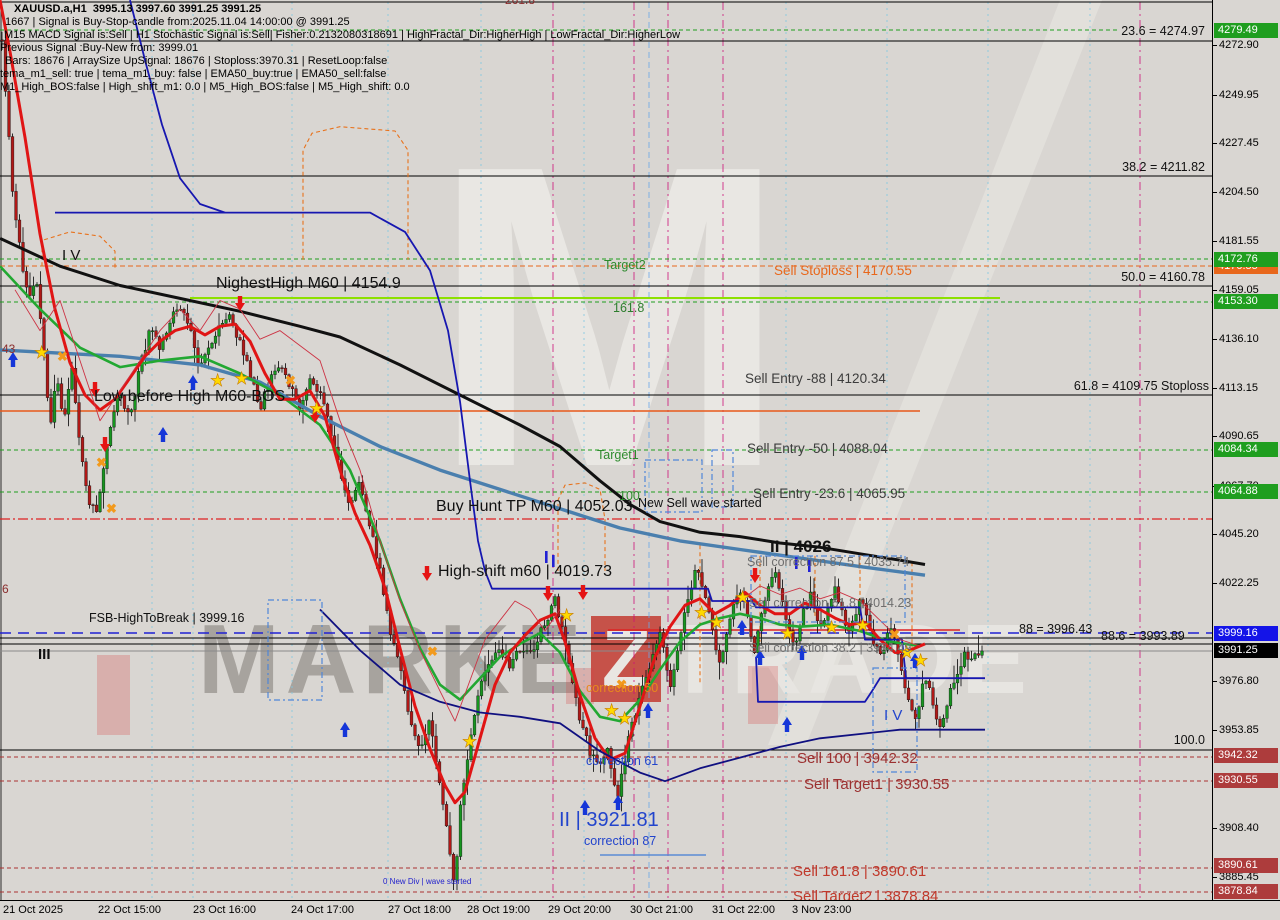 This screenshot has width=1280, height=920. I want to click on price-tick-label: 4022.25, so click(1236, 583).